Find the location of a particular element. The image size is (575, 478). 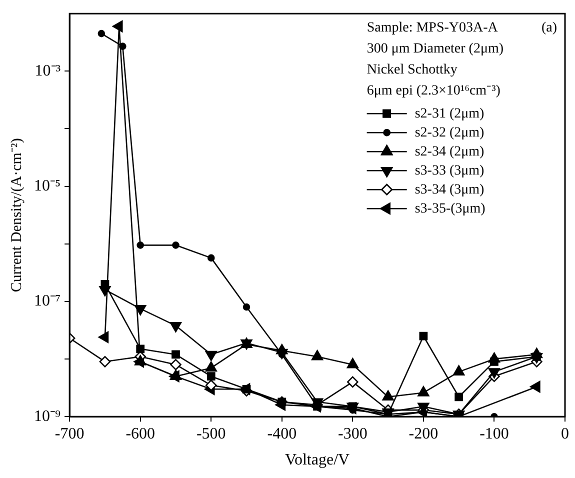

legend-label: s3-33 (3μm) is located at coordinates (449, 170).